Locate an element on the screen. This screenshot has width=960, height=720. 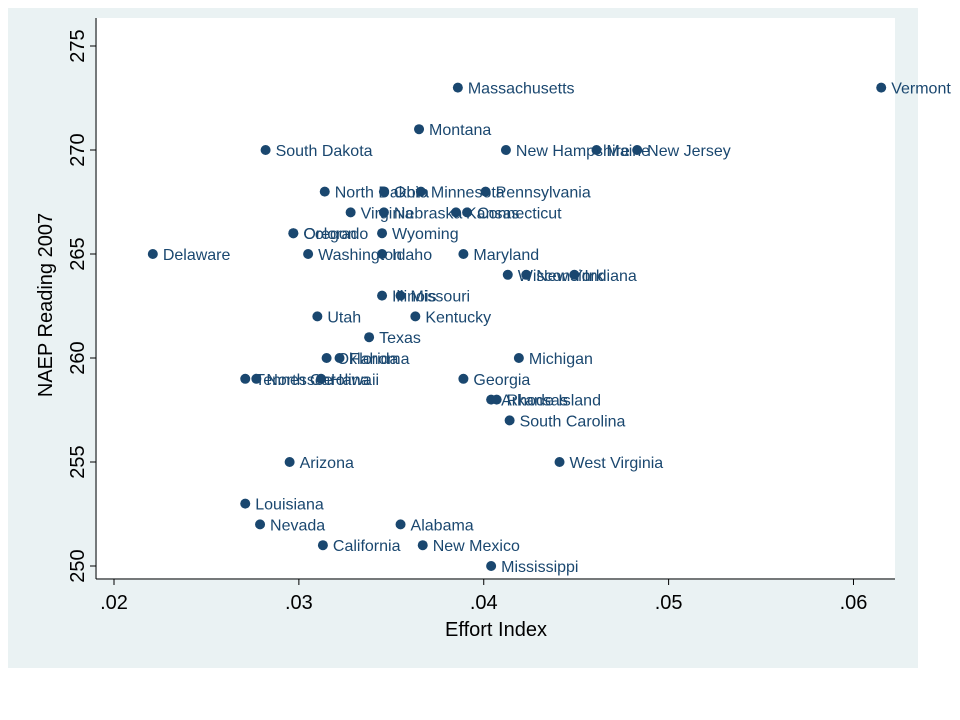
data-label: Wyoming is located at coordinates (425, 234).